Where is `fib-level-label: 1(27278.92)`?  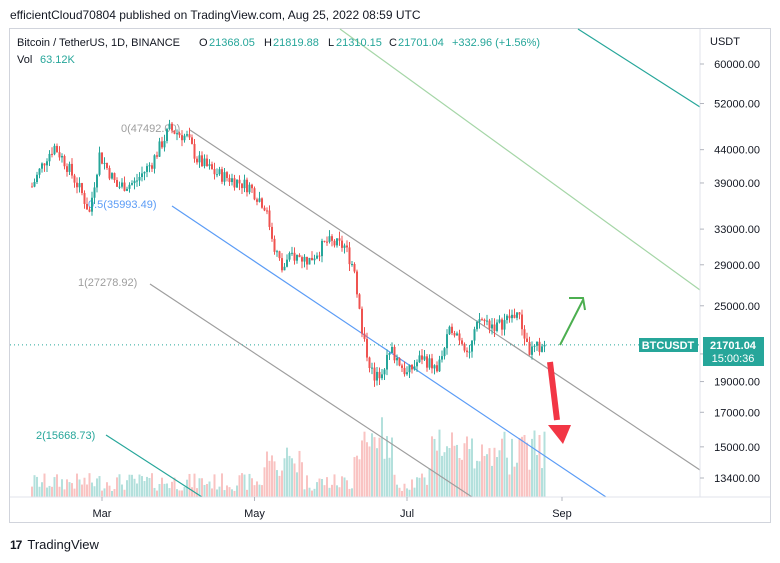 fib-level-label: 1(27278.92) is located at coordinates (107, 283).